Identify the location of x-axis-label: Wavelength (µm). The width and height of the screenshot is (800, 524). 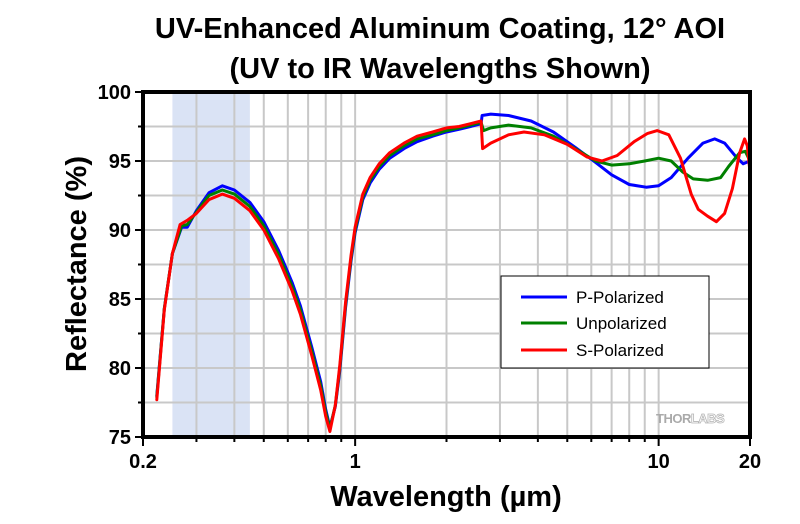
(446, 497).